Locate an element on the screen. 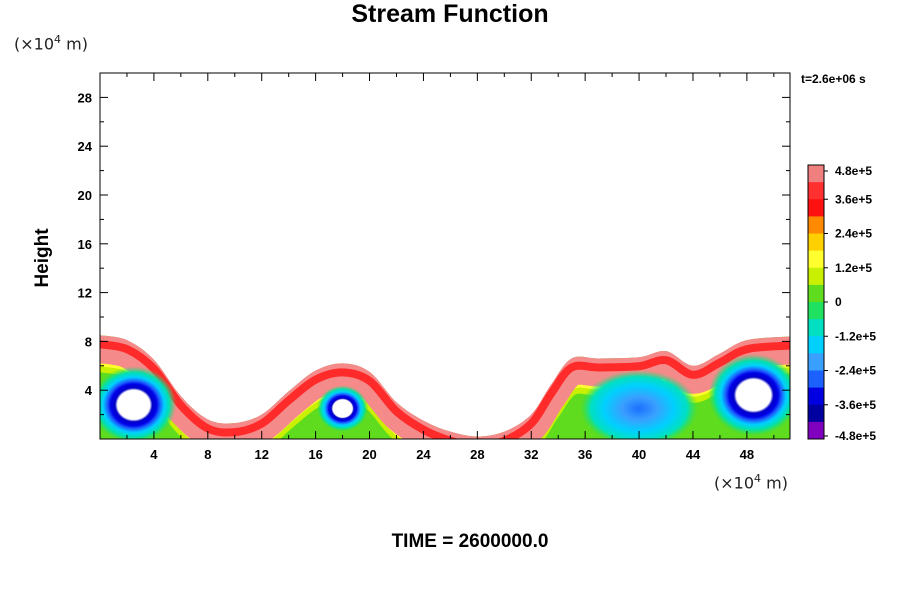 This screenshot has width=900, height=600. x-tick-label: 44 is located at coordinates (693, 454).